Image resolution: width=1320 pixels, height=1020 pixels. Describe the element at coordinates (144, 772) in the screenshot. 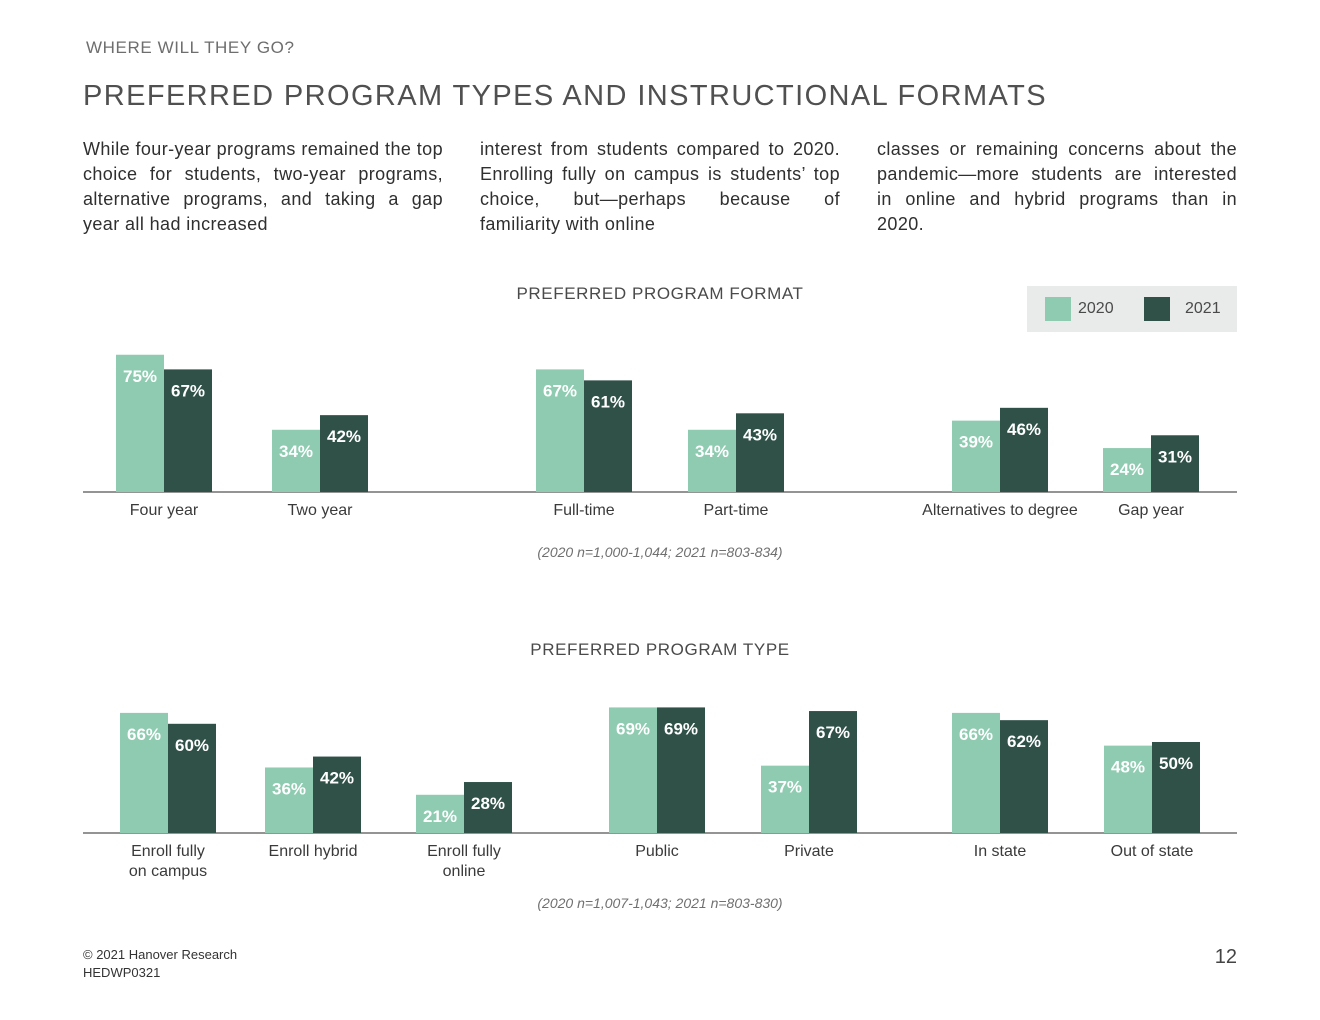

I see `bar-enroll-fully-on-campus-2020` at that location.